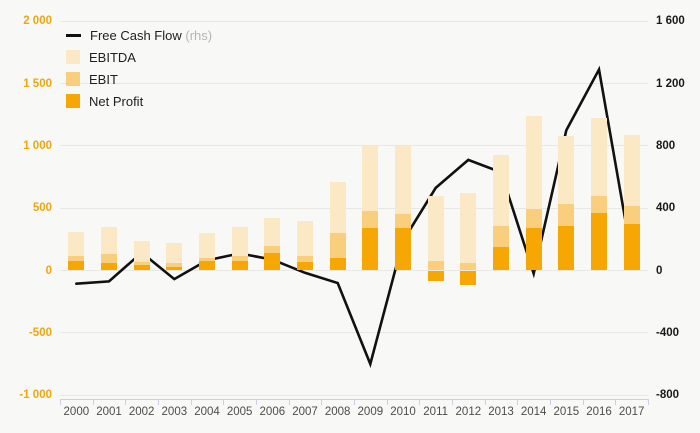 This screenshot has height=433, width=700. I want to click on legend-item-ebit: EBIT, so click(139, 79).